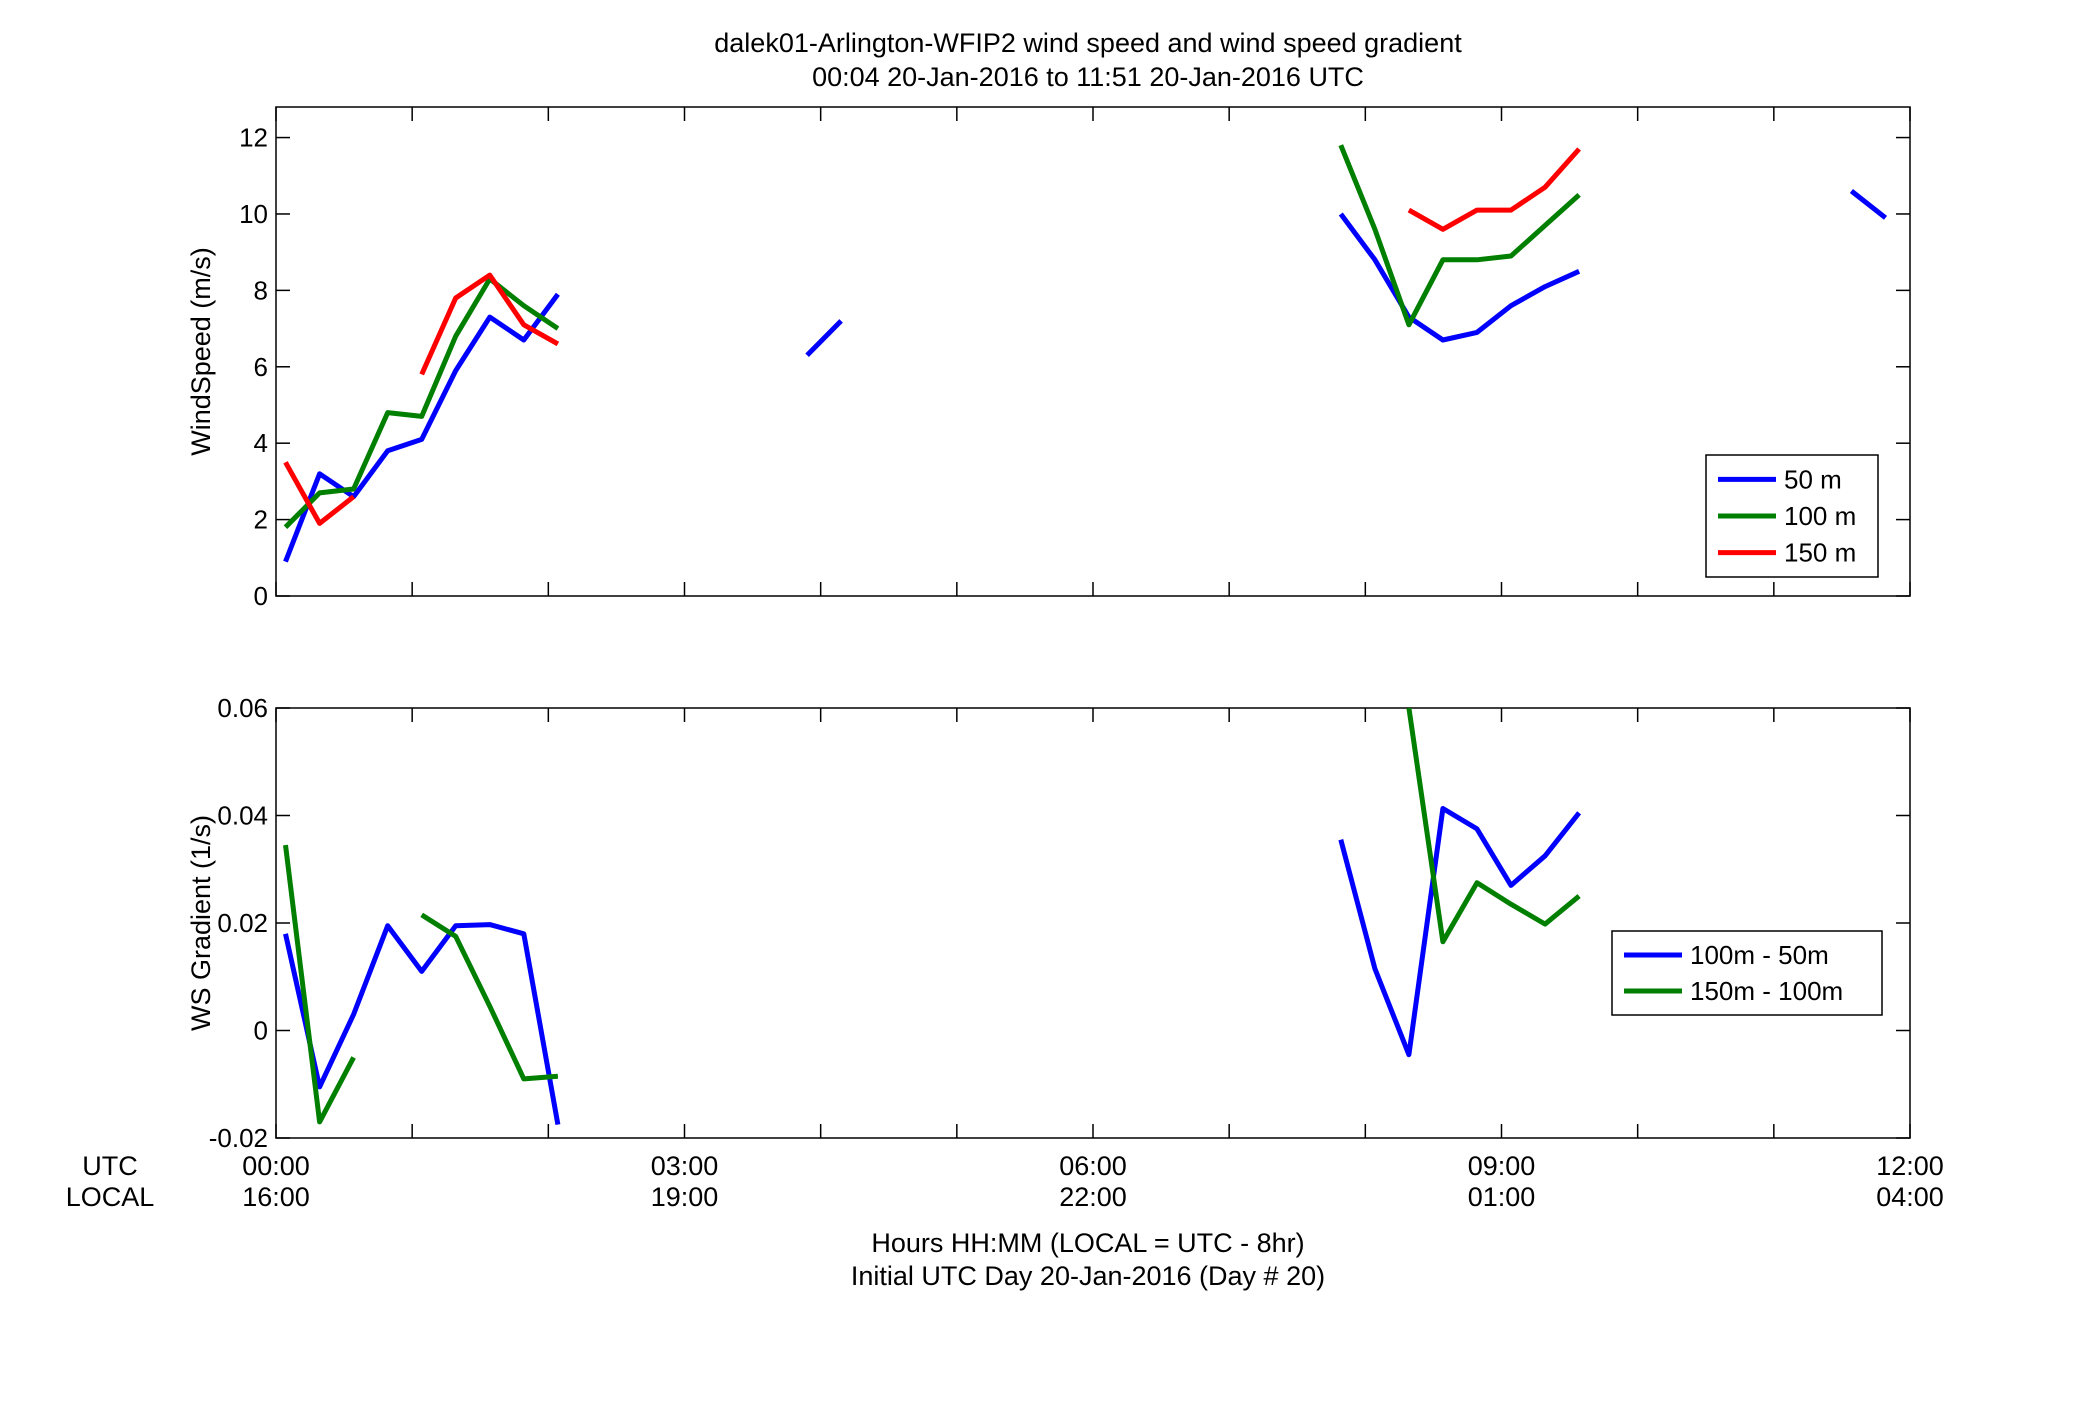 The height and width of the screenshot is (1425, 2098). Describe the element at coordinates (276, 1197) in the screenshot. I see `x-tick-label-local: 16:00` at that location.